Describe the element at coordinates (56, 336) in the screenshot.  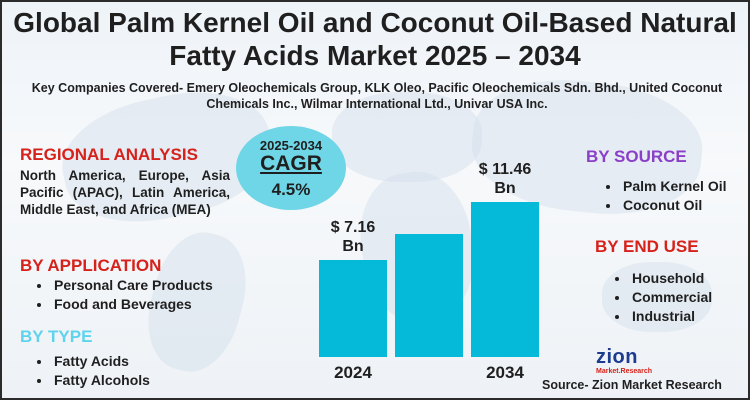
I see `type-heading: BY TYPE` at that location.